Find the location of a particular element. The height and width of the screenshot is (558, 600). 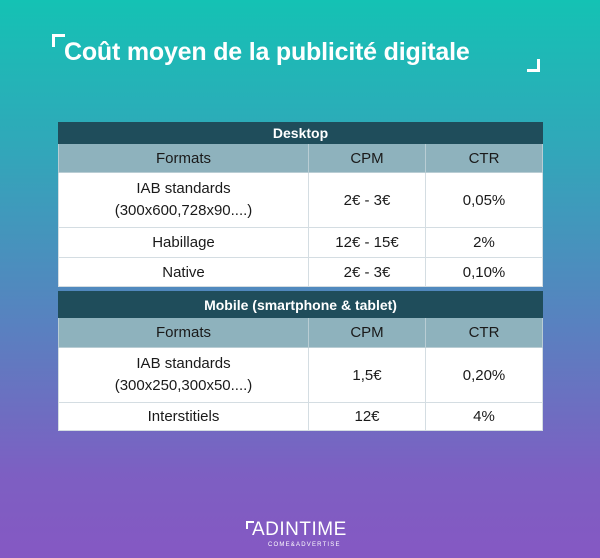

title-corner-top-left is located at coordinates (58, 40).